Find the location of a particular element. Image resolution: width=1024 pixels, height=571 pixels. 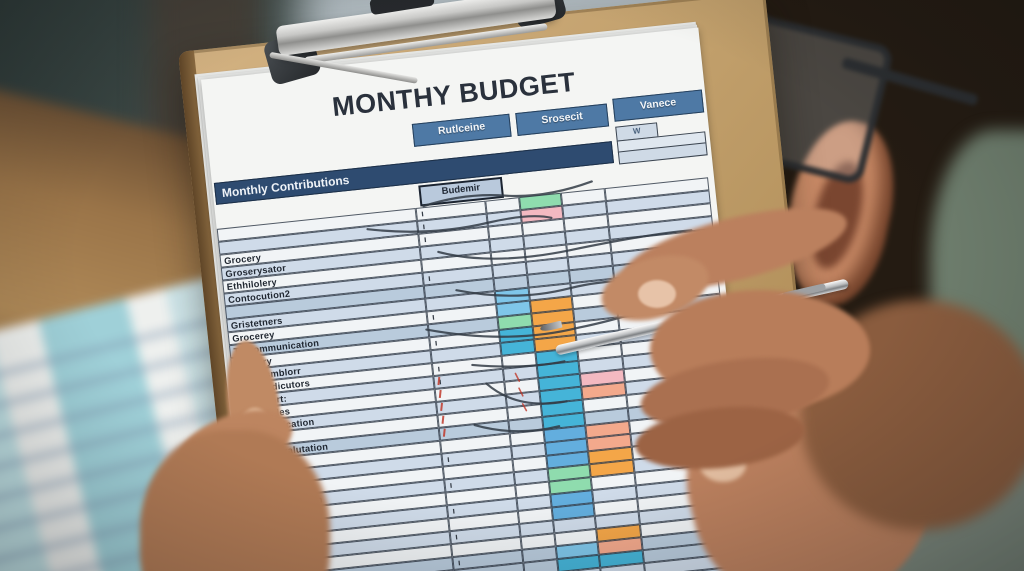

left-hand-fist is located at coordinates (235, 500).